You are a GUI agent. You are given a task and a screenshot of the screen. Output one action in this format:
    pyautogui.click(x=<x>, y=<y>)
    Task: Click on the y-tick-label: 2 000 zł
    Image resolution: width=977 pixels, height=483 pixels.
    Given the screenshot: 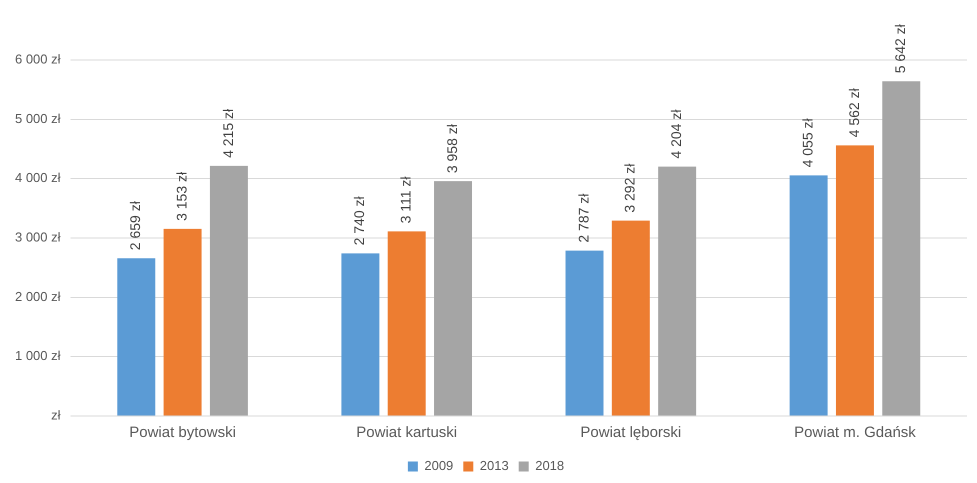 What is the action you would take?
    pyautogui.click(x=37, y=296)
    